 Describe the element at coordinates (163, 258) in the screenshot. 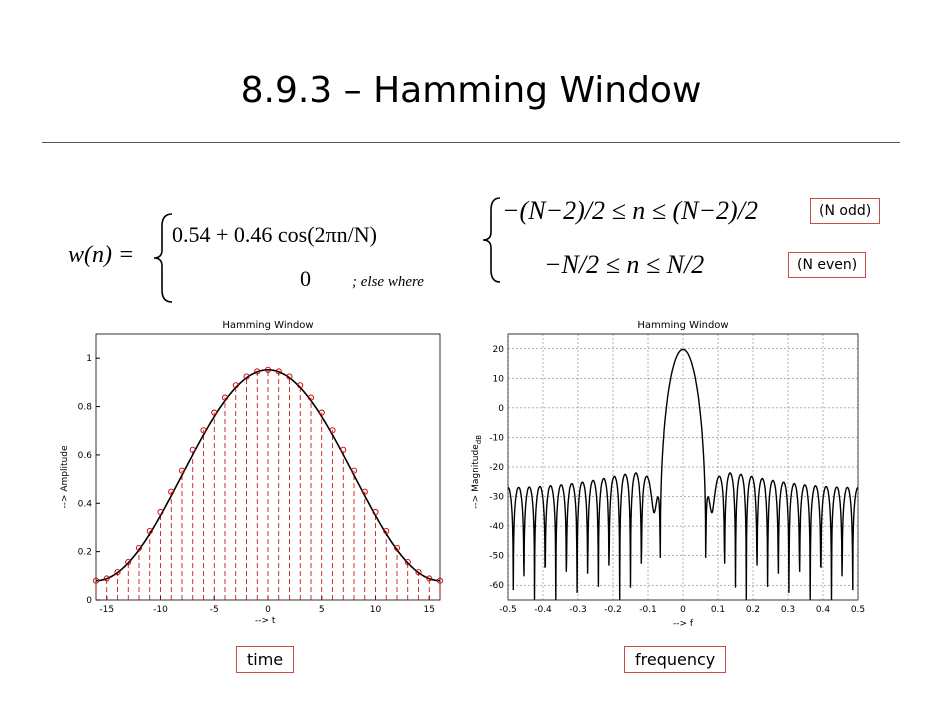

I see `left-brace-icon` at that location.